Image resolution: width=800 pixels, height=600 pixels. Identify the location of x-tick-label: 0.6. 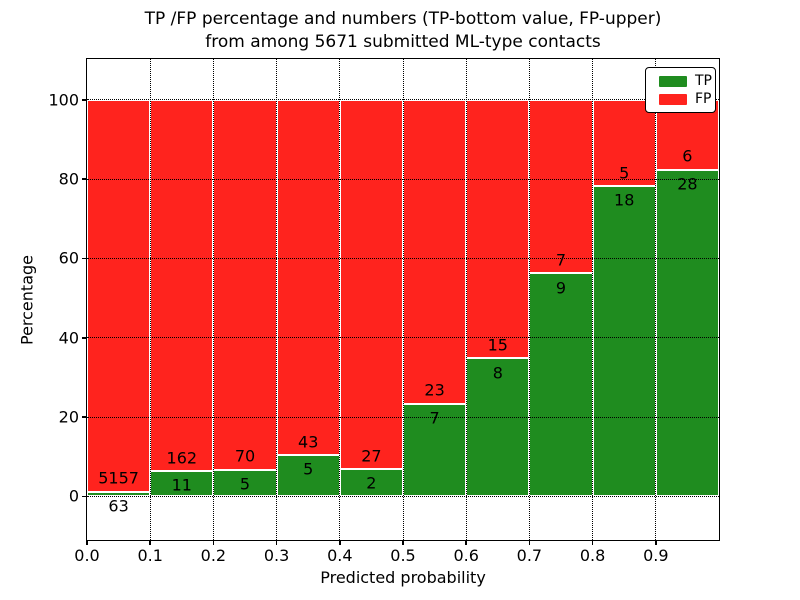
(466, 555).